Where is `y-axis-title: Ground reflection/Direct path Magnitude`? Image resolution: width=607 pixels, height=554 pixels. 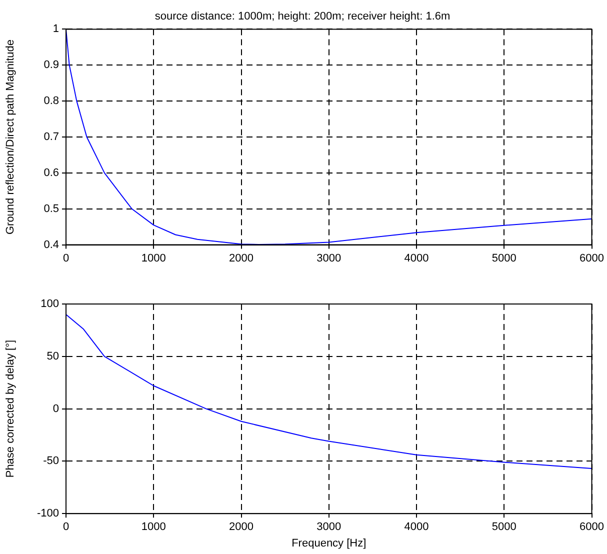
y-axis-title: Ground reflection/Direct path Magnitude is located at coordinates (10, 137).